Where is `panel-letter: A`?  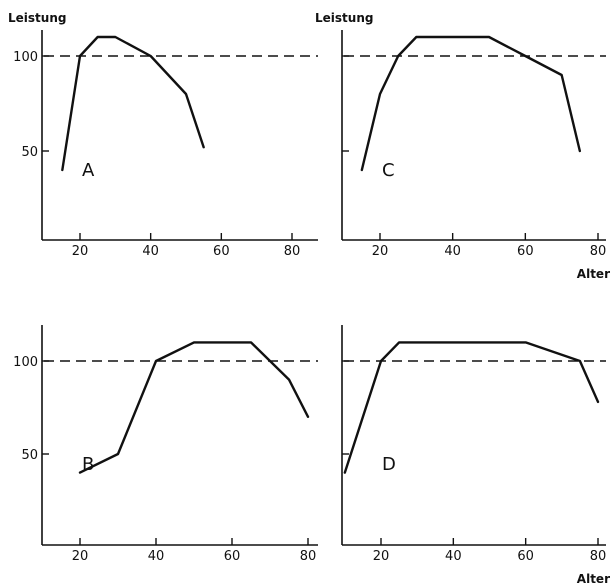 panel-letter: A is located at coordinates (88, 170).